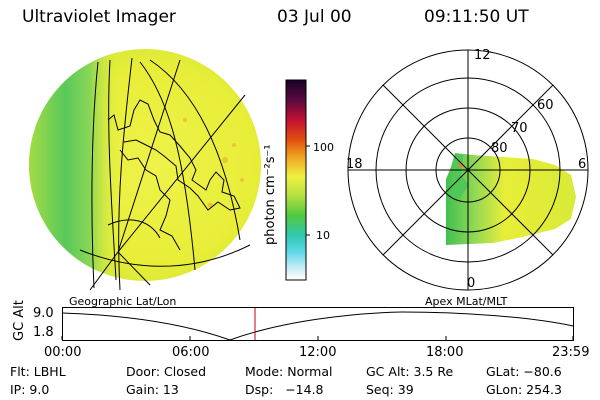 The height and width of the screenshot is (400, 600). I want to click on timeline-xtick-0600: 06:00, so click(191, 352).